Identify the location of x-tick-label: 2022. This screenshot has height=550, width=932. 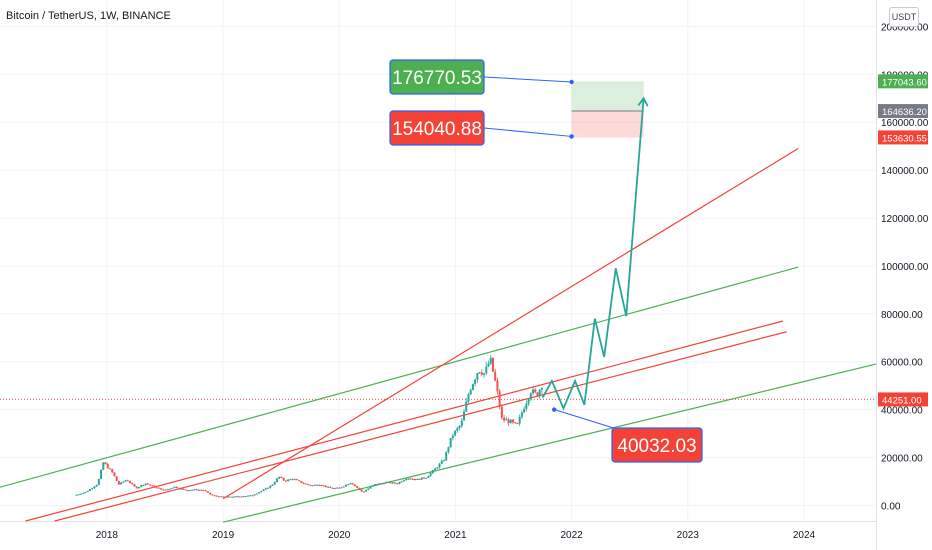
(571, 535).